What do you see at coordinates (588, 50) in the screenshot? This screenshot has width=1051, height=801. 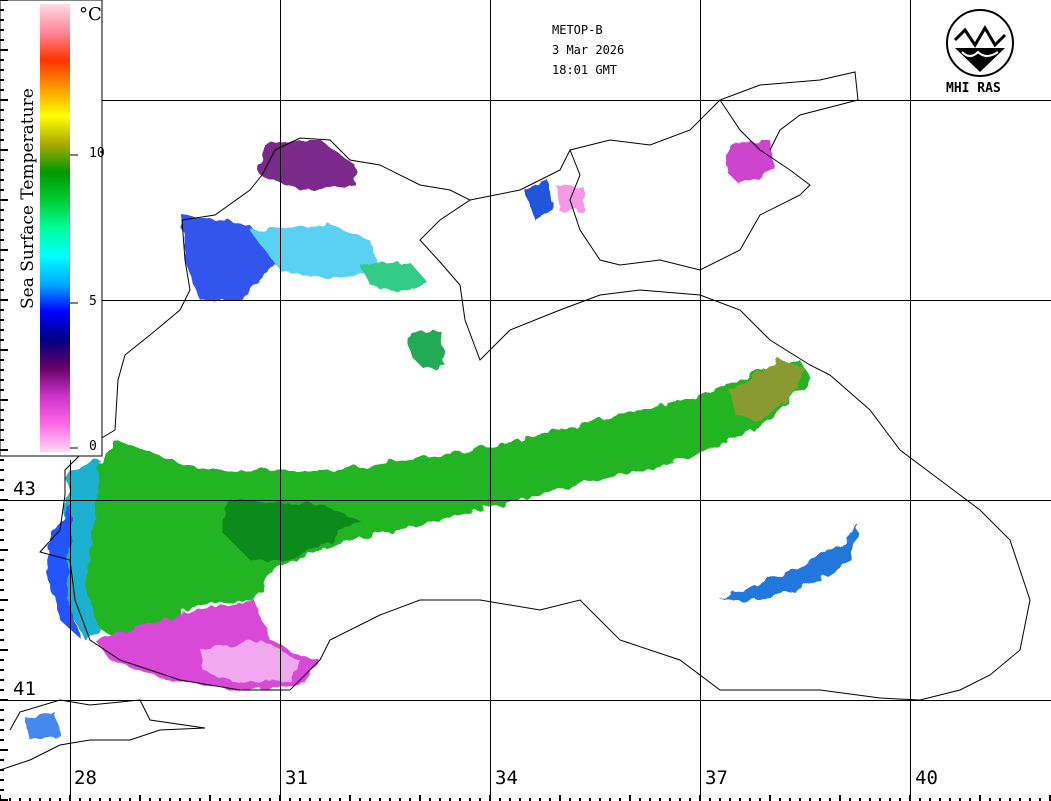 I see `image-date: 3 Mar 2026` at bounding box center [588, 50].